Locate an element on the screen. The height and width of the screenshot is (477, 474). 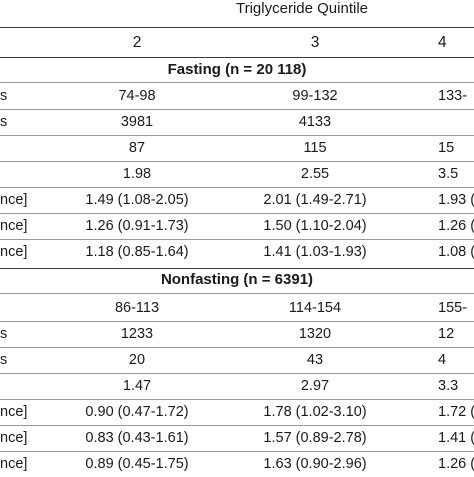
quintile-4-cell: 1.26 (0.9 is located at coordinates (456, 226).